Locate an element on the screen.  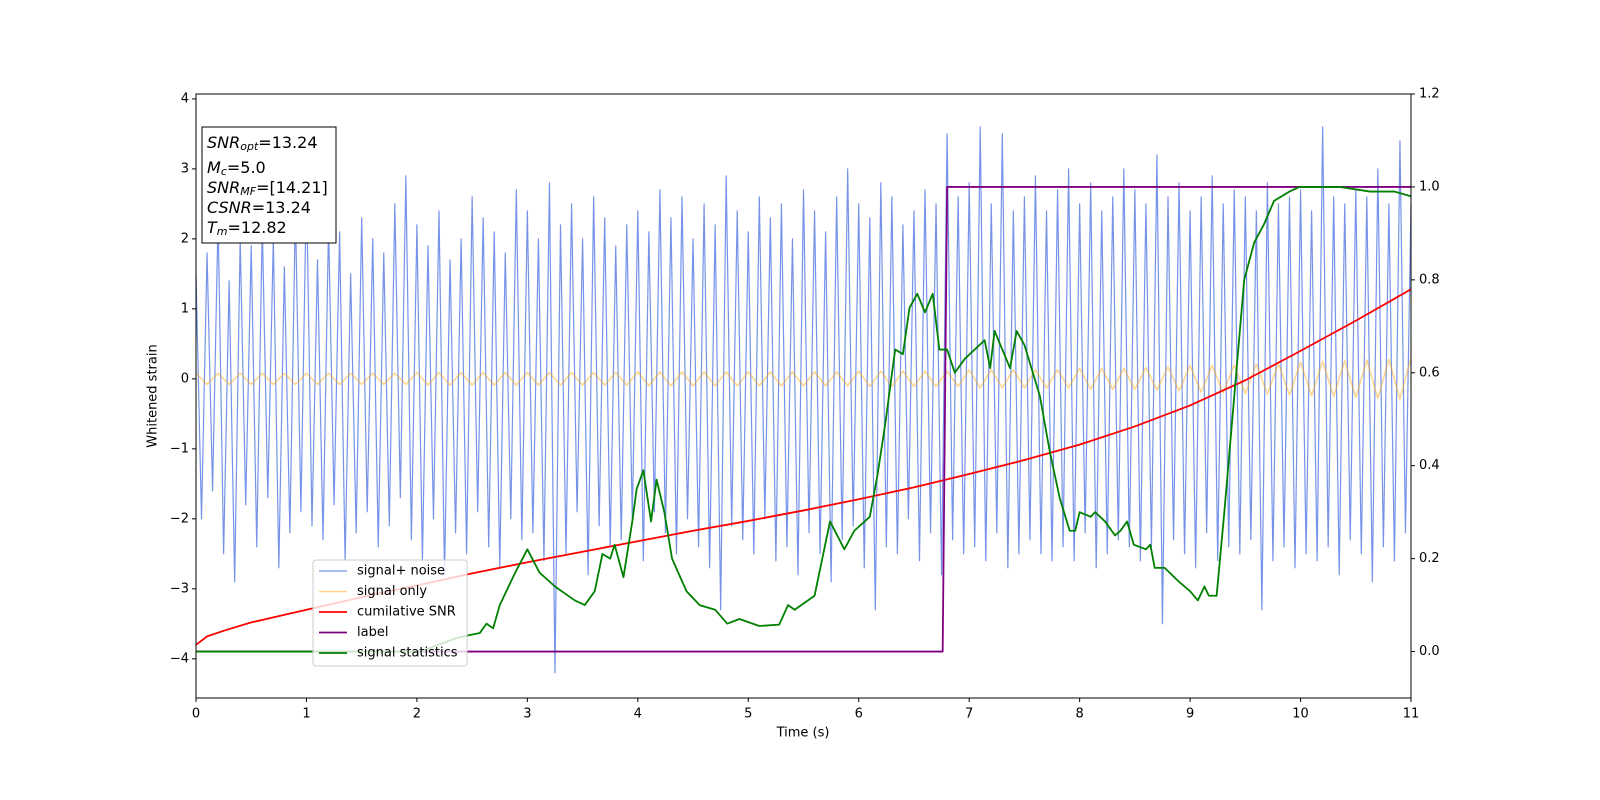
annotation-line: CSNR=13.24 is located at coordinates (259, 207).